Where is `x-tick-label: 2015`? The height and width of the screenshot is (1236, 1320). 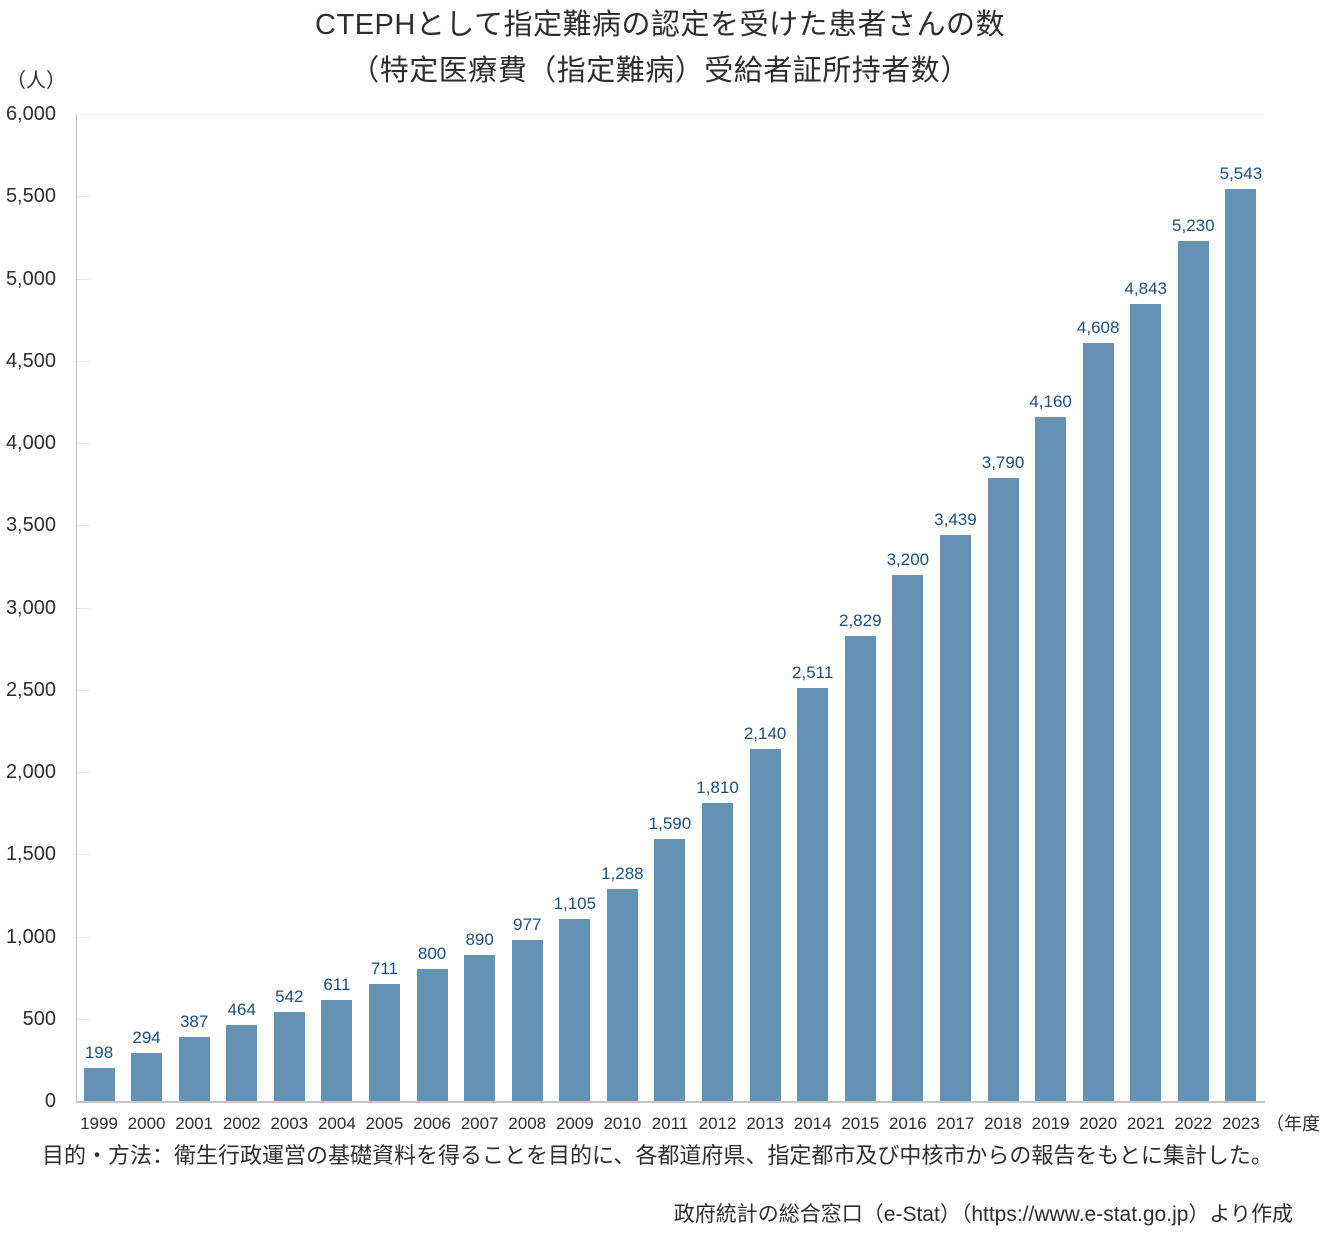 x-tick-label: 2015 is located at coordinates (860, 1123).